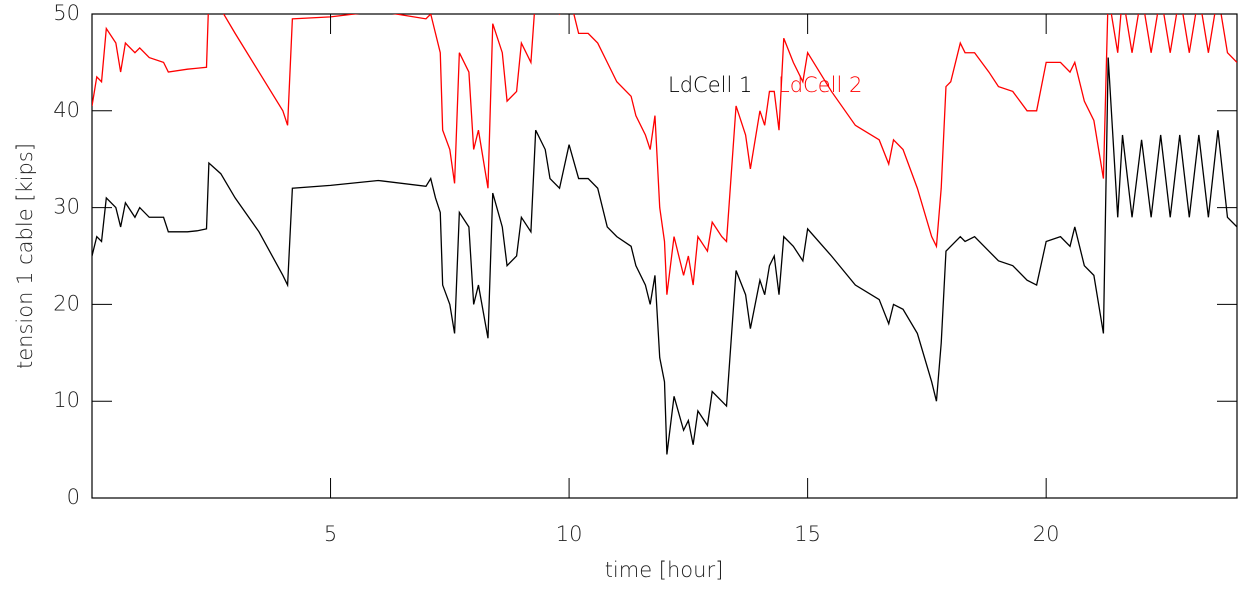 Image resolution: width=1241 pixels, height=589 pixels. I want to click on x-tick-label: 5, so click(330, 534).